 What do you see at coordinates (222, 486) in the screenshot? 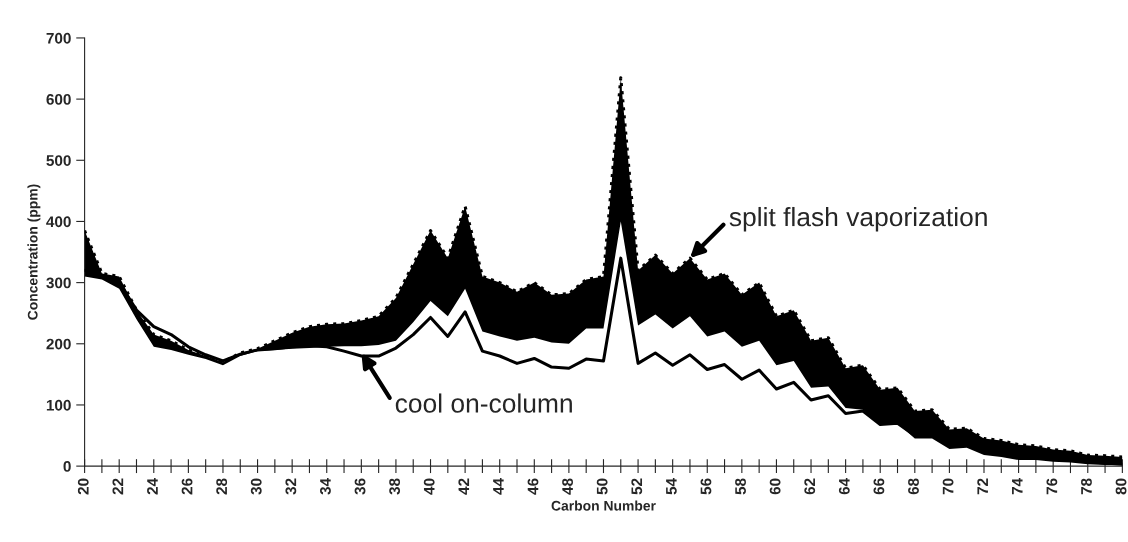
I see `x-tick-label: 28` at bounding box center [222, 486].